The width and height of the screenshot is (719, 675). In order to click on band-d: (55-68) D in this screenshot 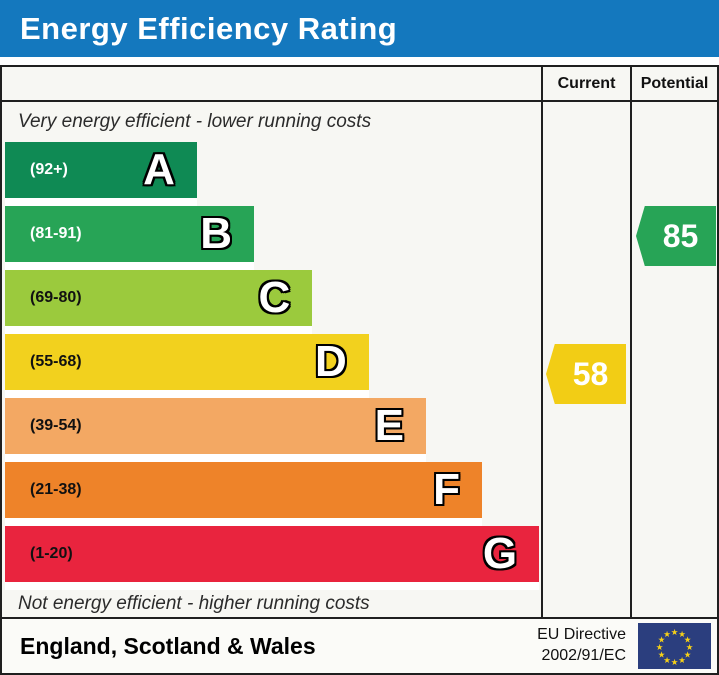, I will do `click(187, 362)`.